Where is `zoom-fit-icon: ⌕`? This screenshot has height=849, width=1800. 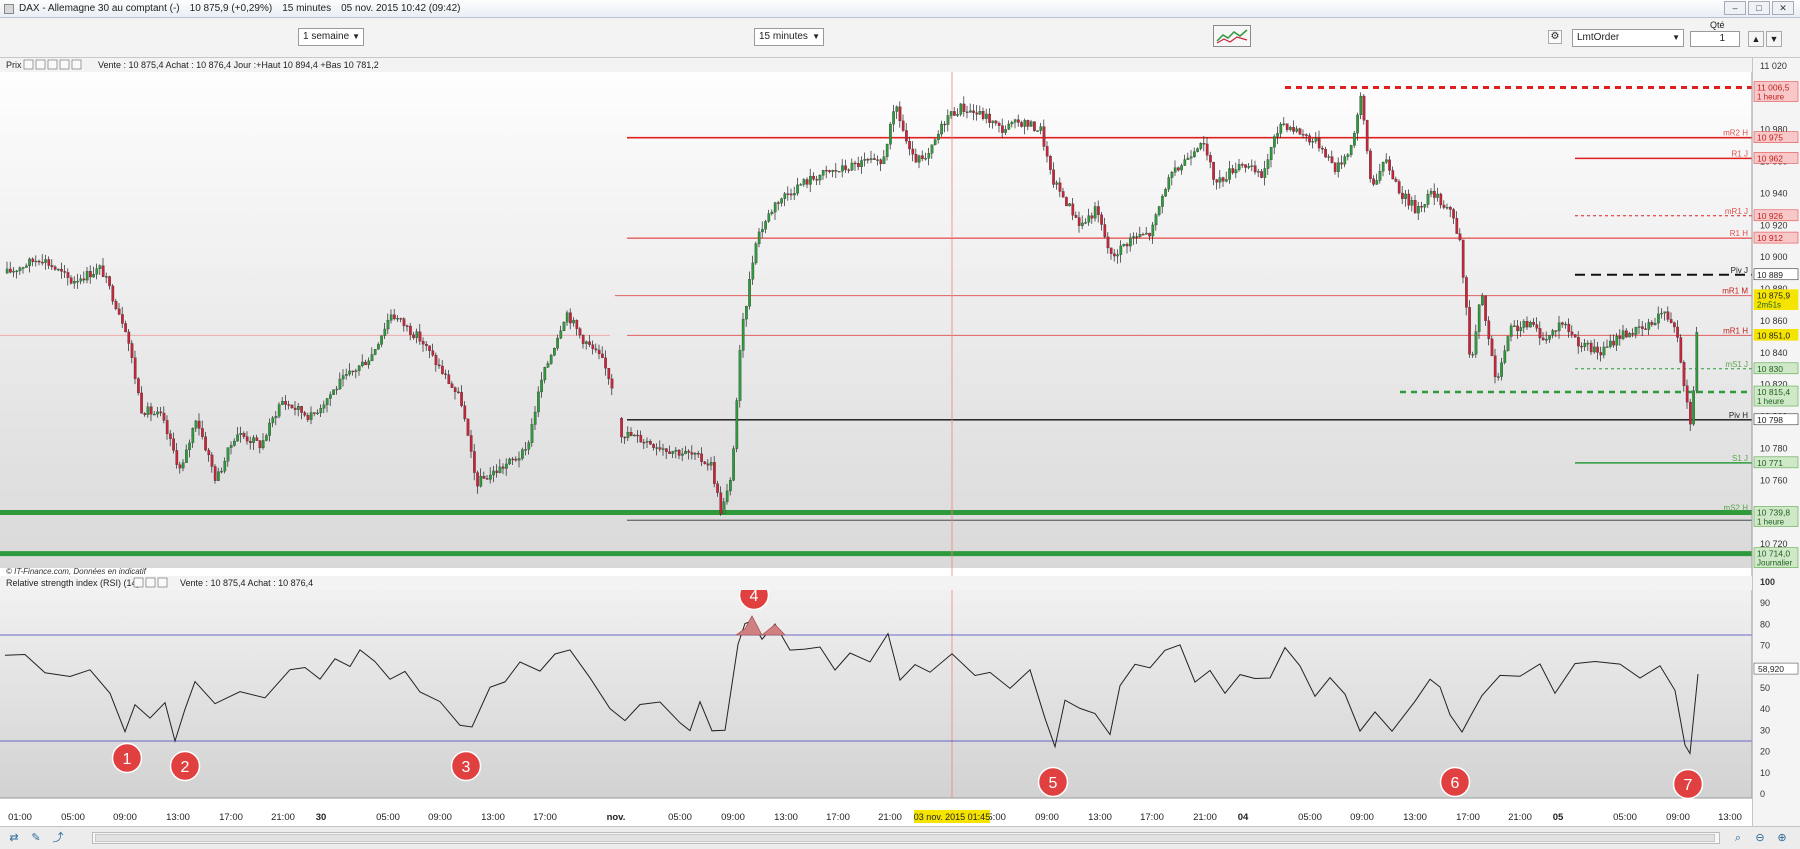 zoom-fit-icon: ⌕ is located at coordinates (1738, 838).